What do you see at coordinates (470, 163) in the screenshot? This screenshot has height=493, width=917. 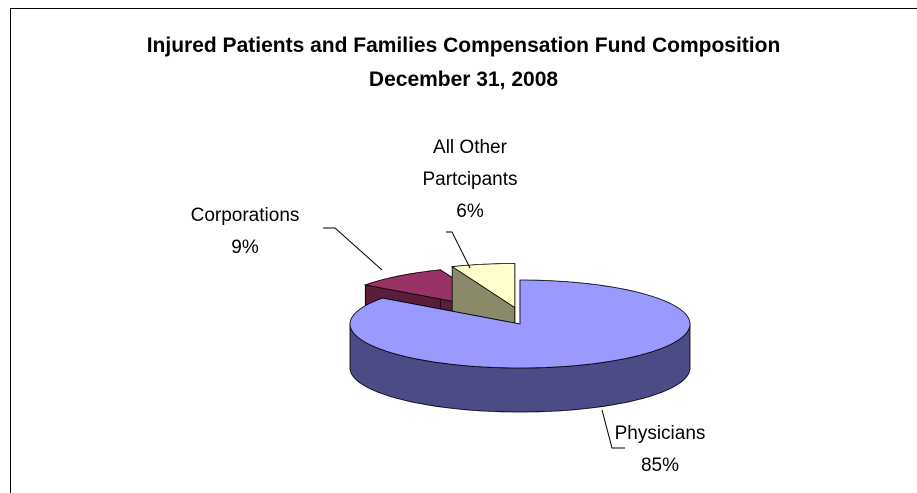 I see `category-label: All Other Partcipants` at bounding box center [470, 163].